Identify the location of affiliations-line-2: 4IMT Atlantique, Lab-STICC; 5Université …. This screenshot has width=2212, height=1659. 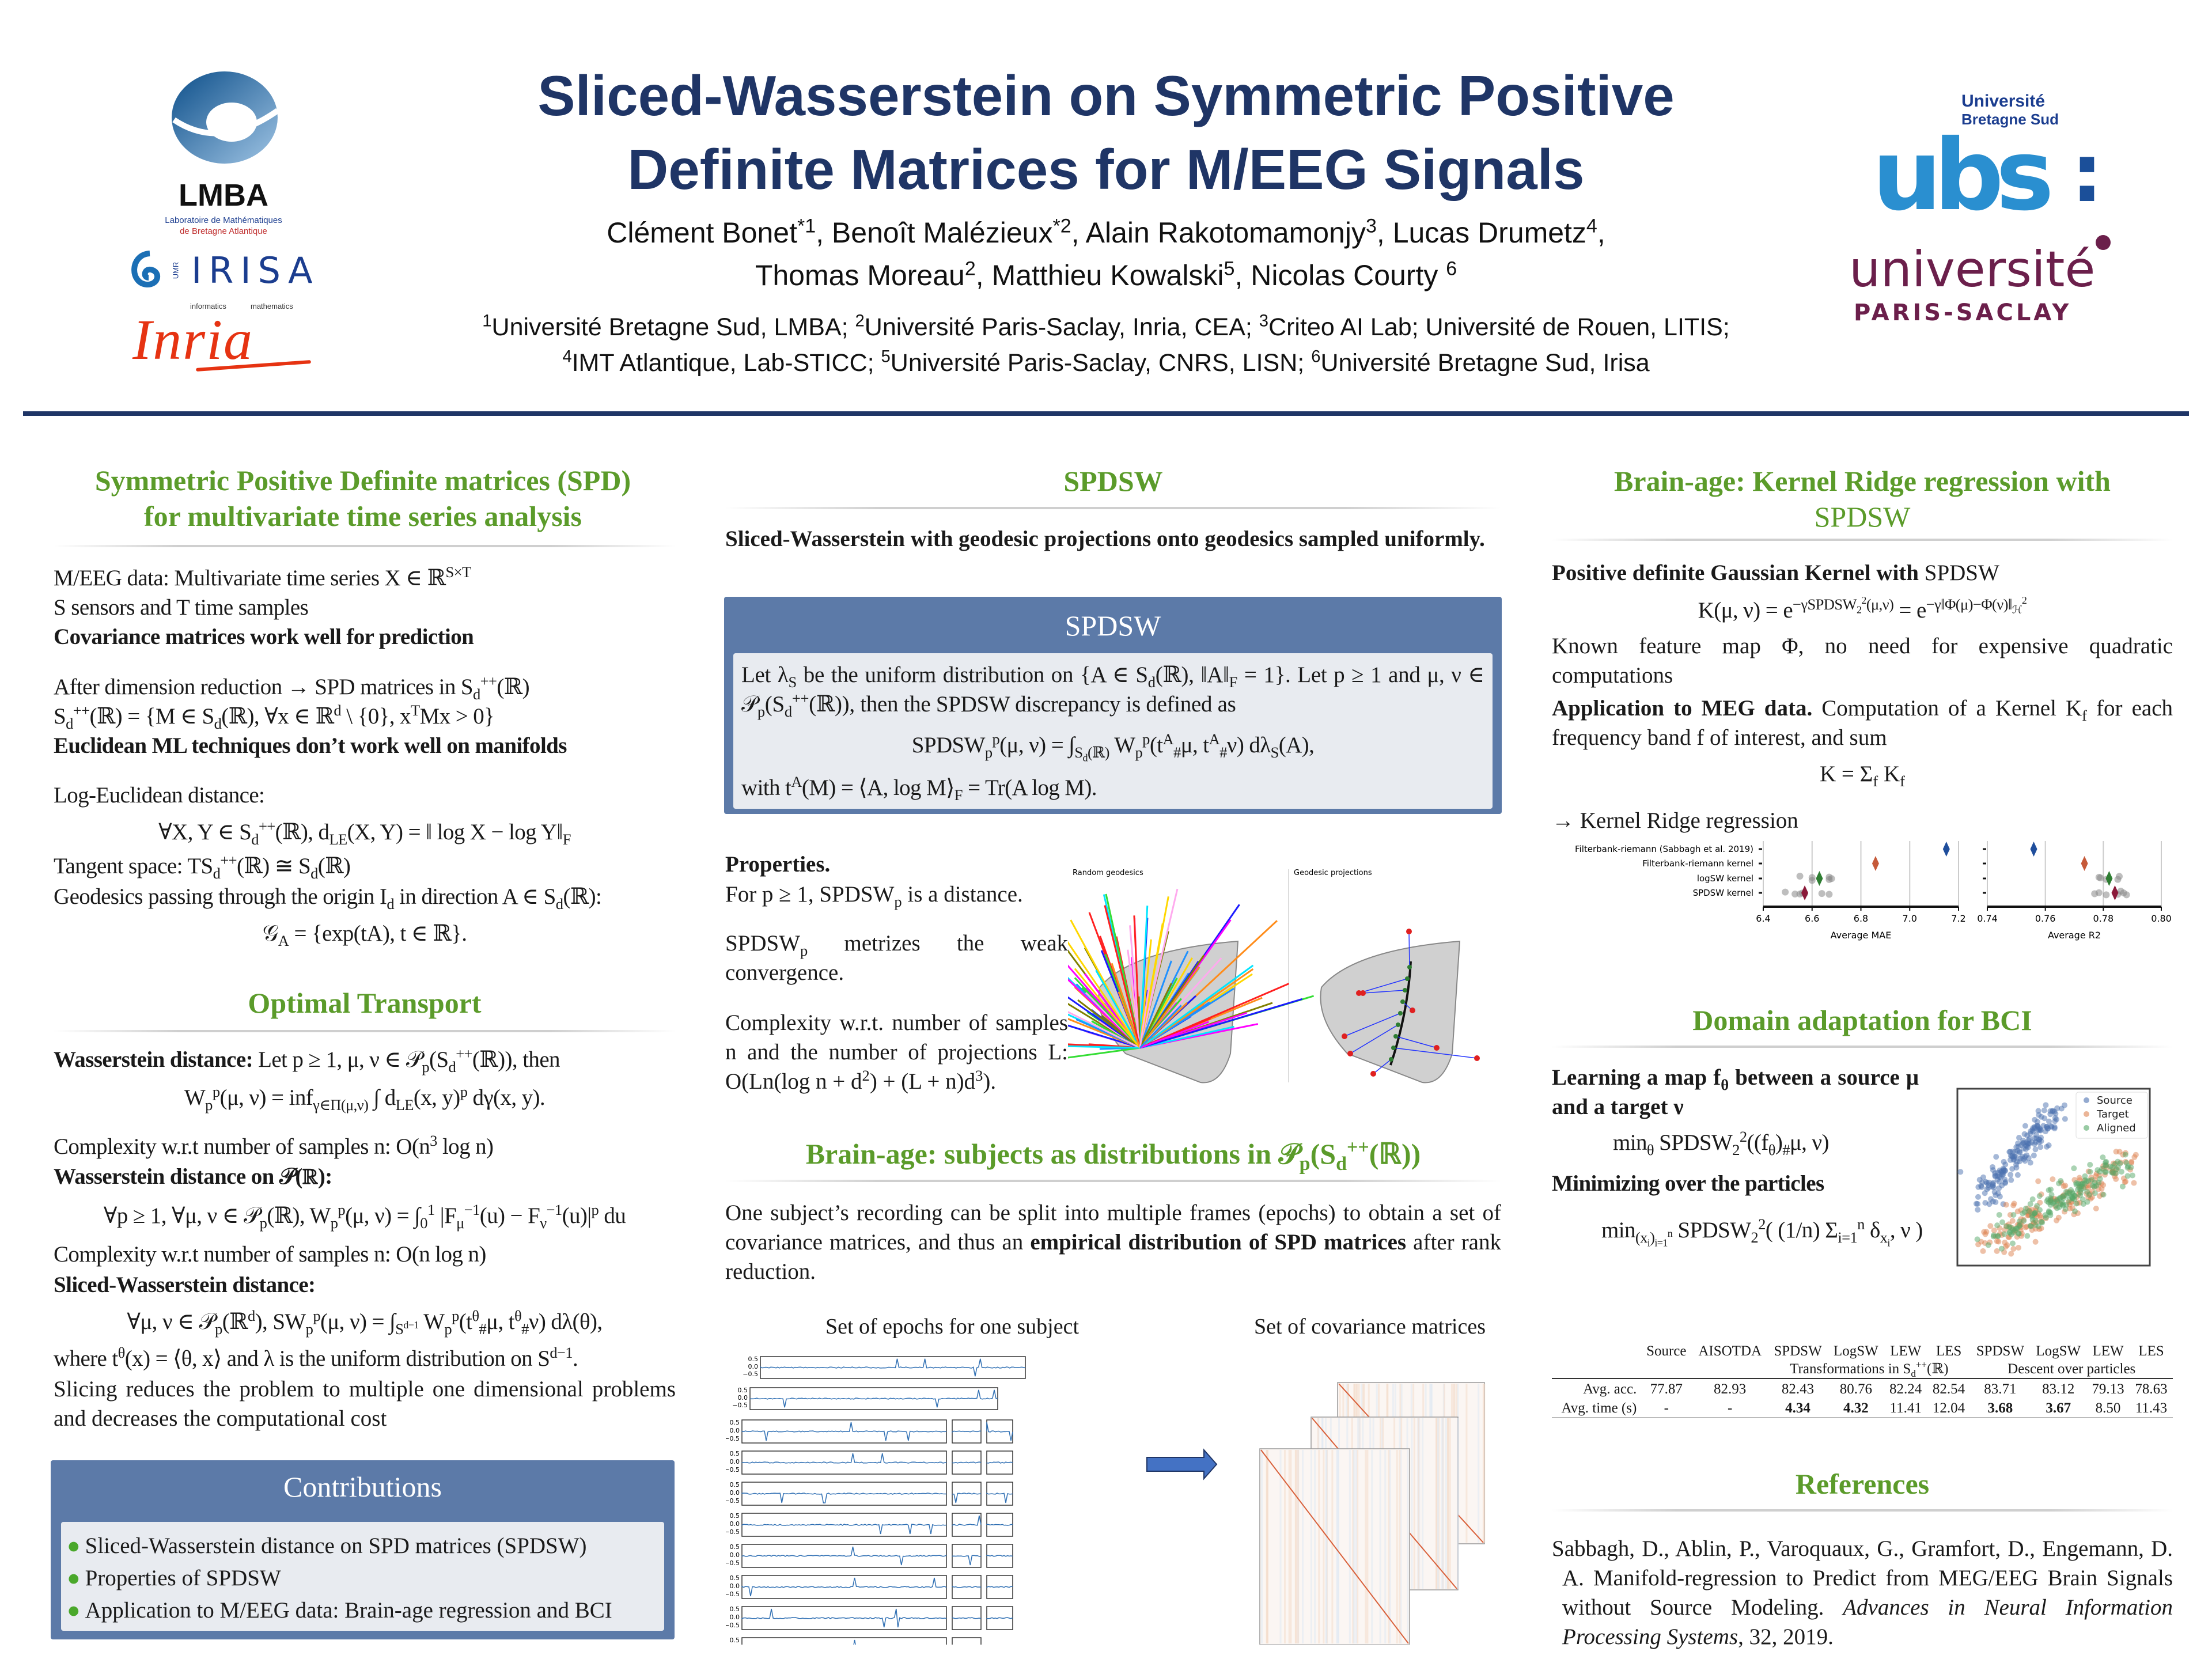
(1106, 363).